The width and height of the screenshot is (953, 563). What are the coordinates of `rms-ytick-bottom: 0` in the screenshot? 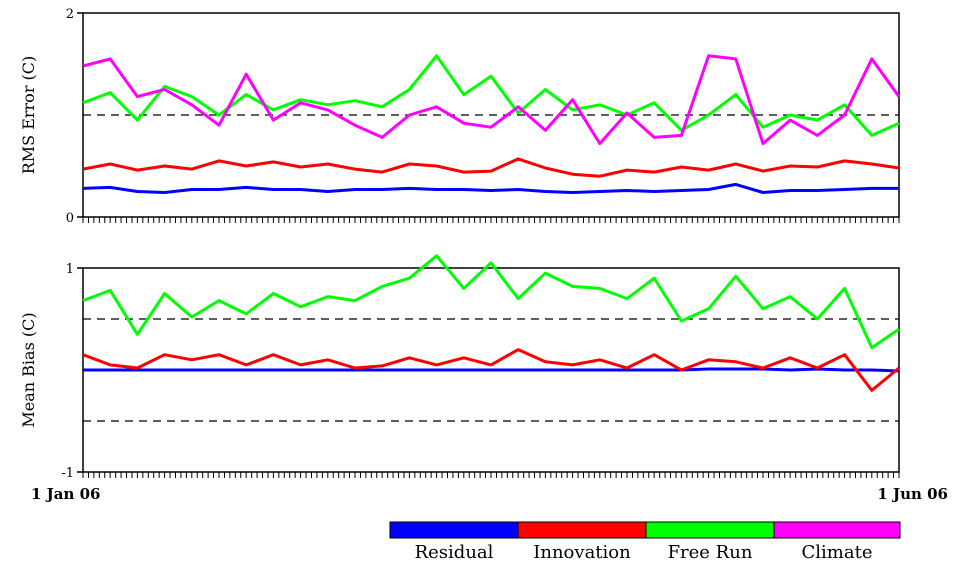 It's located at (70, 218).